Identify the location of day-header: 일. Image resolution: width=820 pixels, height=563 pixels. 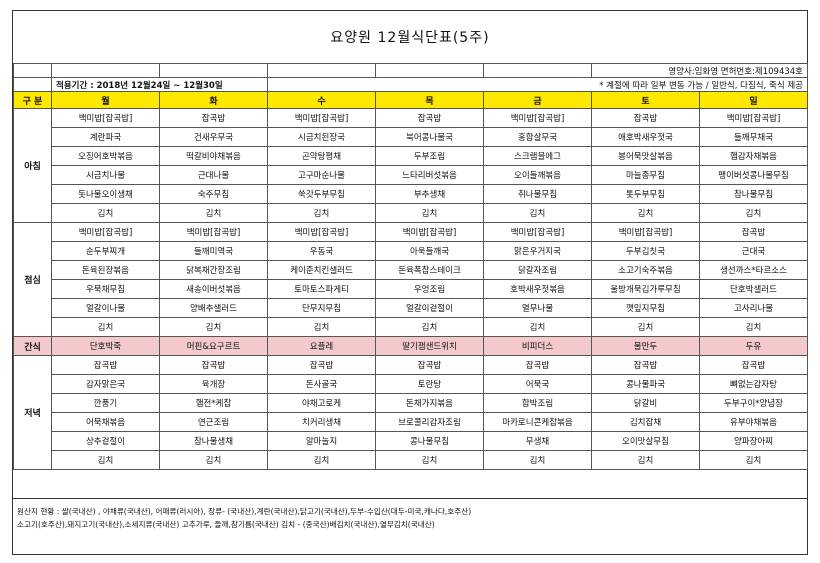
(753, 100).